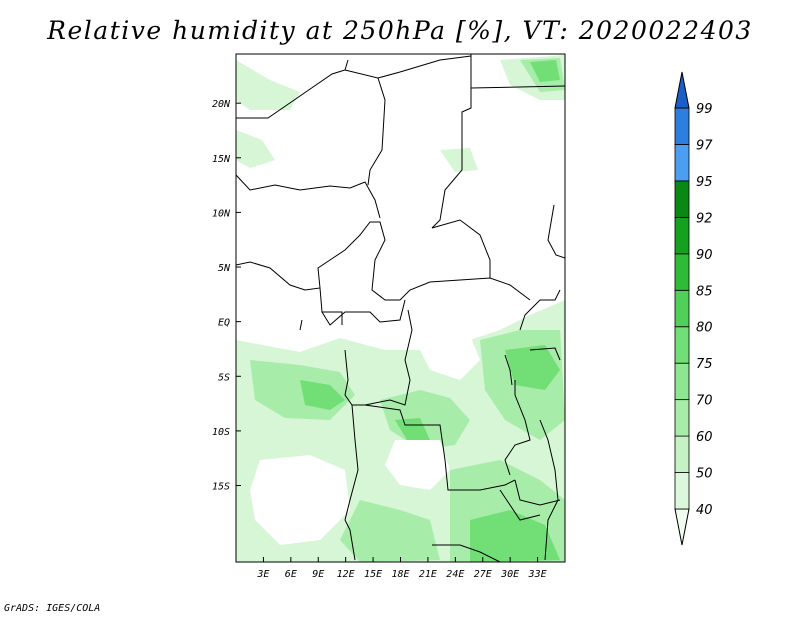 The height and width of the screenshot is (618, 800). What do you see at coordinates (221, 159) in the screenshot?
I see `y-tick-label: 15N` at bounding box center [221, 159].